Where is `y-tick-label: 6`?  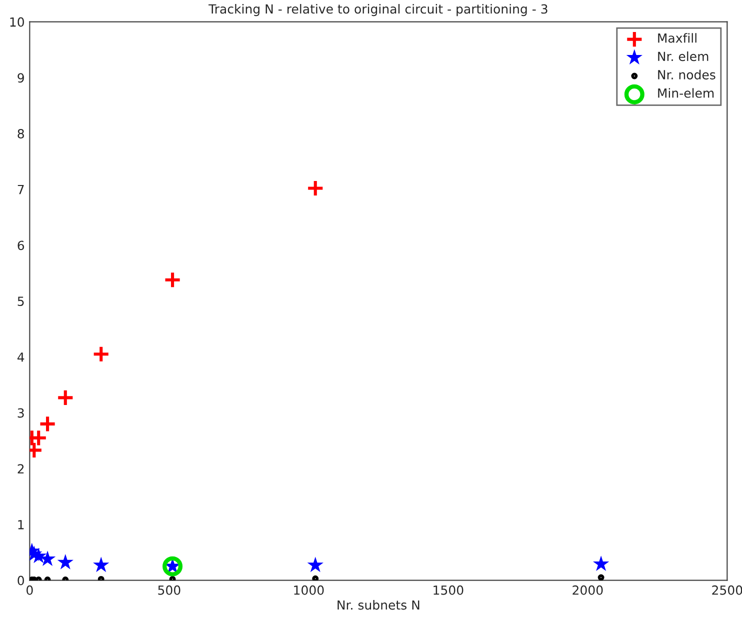 y-tick-label: 6 is located at coordinates (21, 245).